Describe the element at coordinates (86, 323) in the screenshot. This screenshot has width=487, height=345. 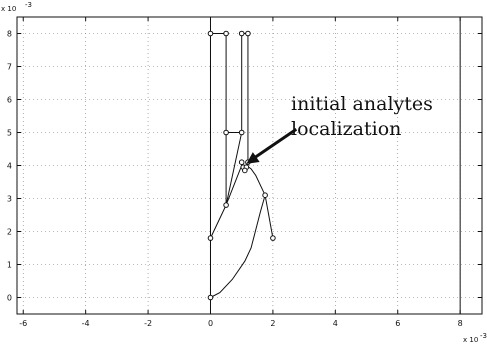
I see `x-tick-label: -4` at that location.